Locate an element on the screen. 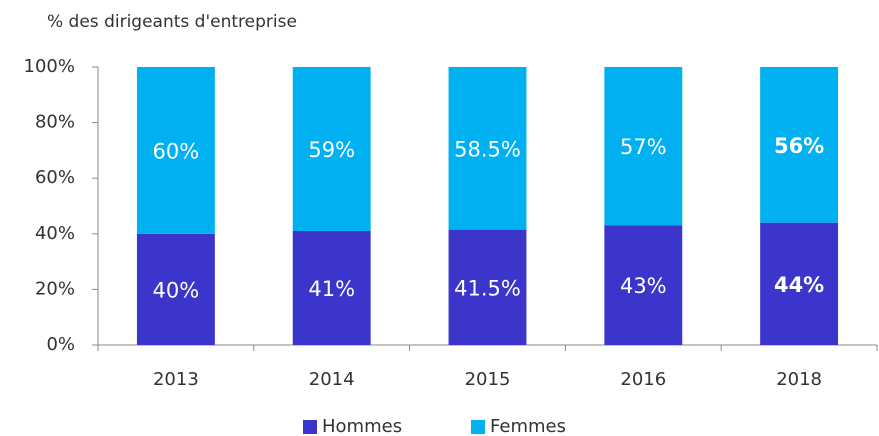  data-label: 57% is located at coordinates (643, 147).